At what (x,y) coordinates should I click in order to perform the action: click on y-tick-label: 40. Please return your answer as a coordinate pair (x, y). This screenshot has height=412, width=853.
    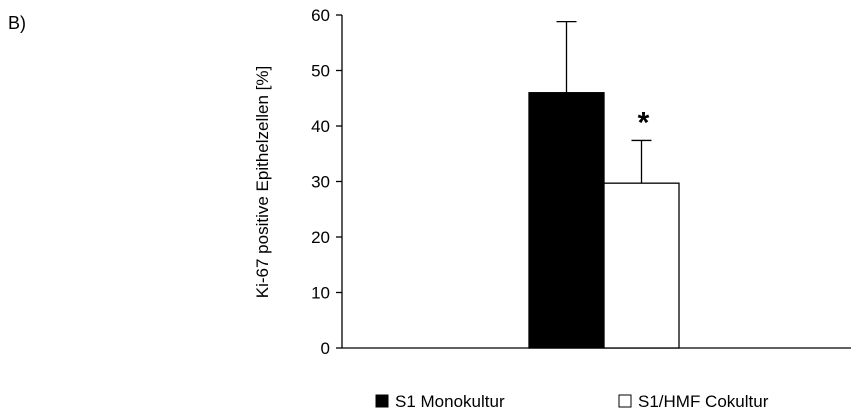
    Looking at the image, I should click on (320, 126).